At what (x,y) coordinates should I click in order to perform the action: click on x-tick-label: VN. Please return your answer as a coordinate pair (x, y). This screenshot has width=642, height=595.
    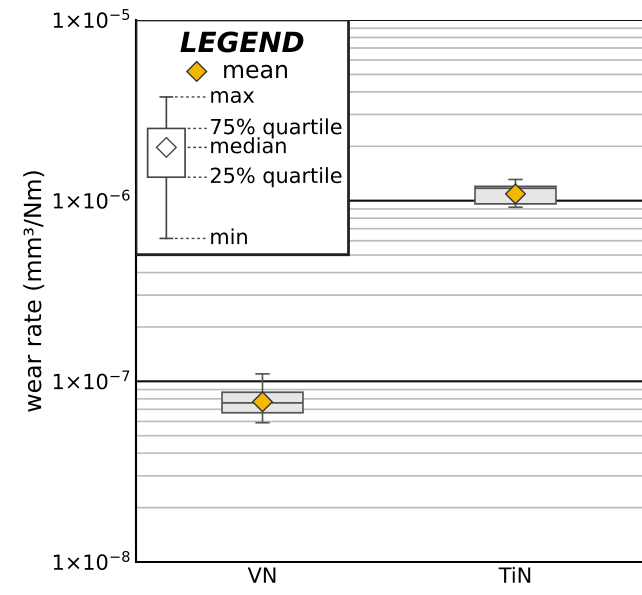
    Looking at the image, I should click on (262, 575).